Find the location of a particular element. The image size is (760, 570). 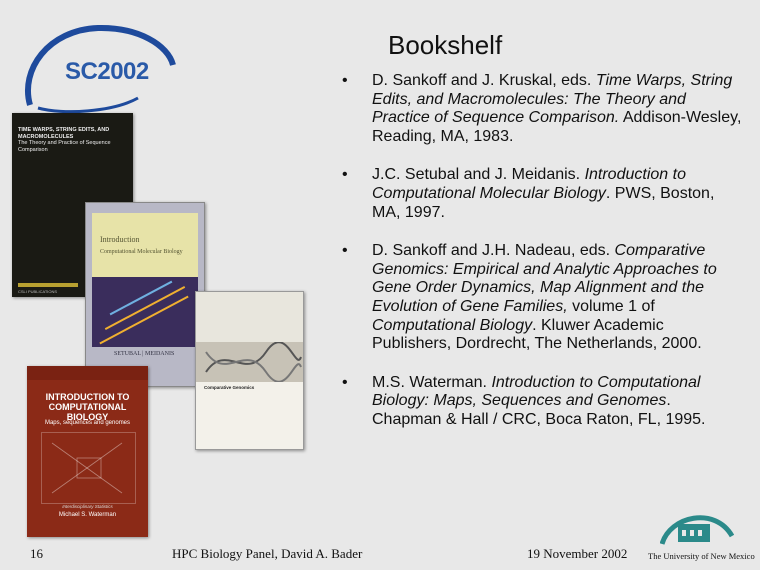

book-dna-artwork is located at coordinates (249, 362).